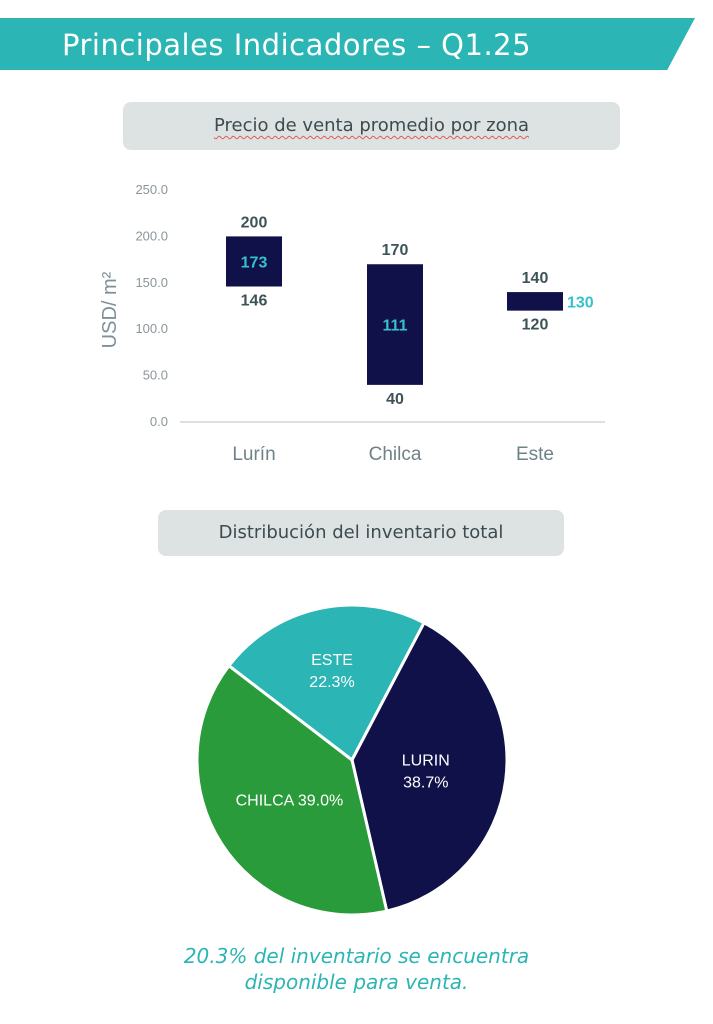 Image resolution: width=713 pixels, height=1024 pixels. I want to click on y-tick-label: 150.0, so click(151, 282).